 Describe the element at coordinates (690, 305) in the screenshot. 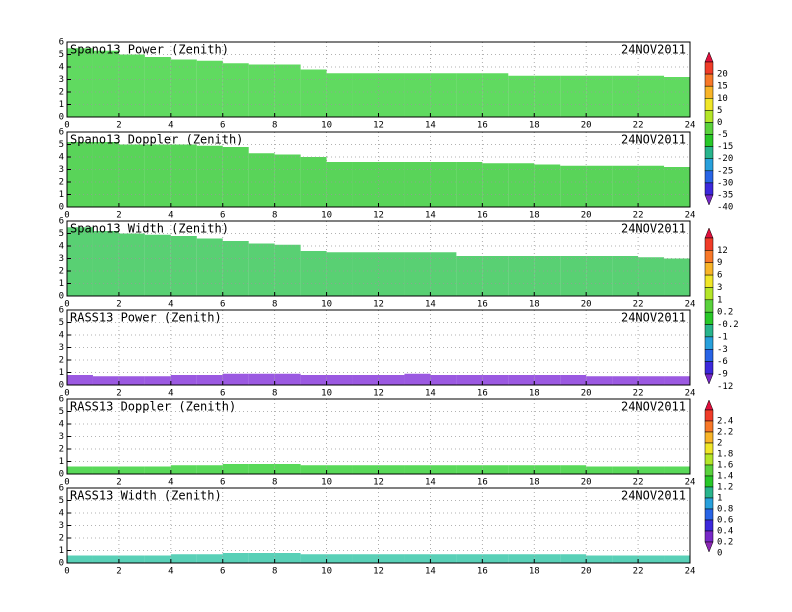

I see `x-tick-label: 24` at that location.